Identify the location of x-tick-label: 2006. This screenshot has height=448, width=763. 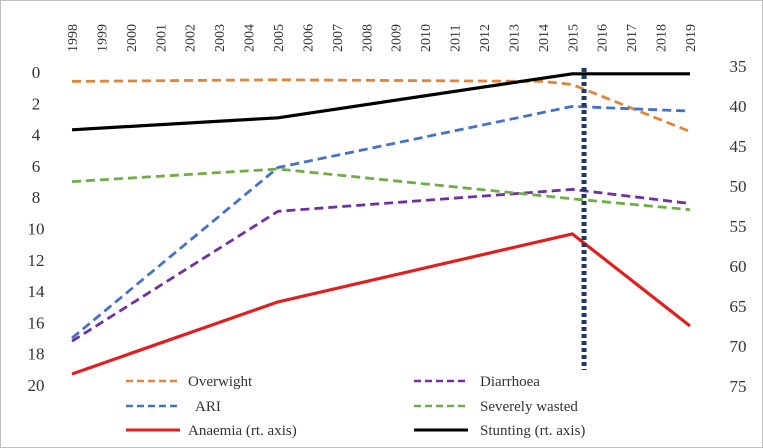
(308, 38).